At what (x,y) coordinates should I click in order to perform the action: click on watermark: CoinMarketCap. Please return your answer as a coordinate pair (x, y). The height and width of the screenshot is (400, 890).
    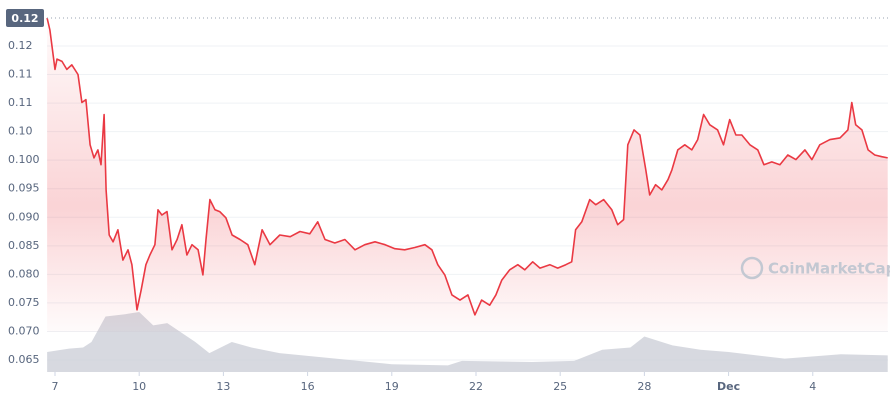
    Looking at the image, I should click on (815, 268).